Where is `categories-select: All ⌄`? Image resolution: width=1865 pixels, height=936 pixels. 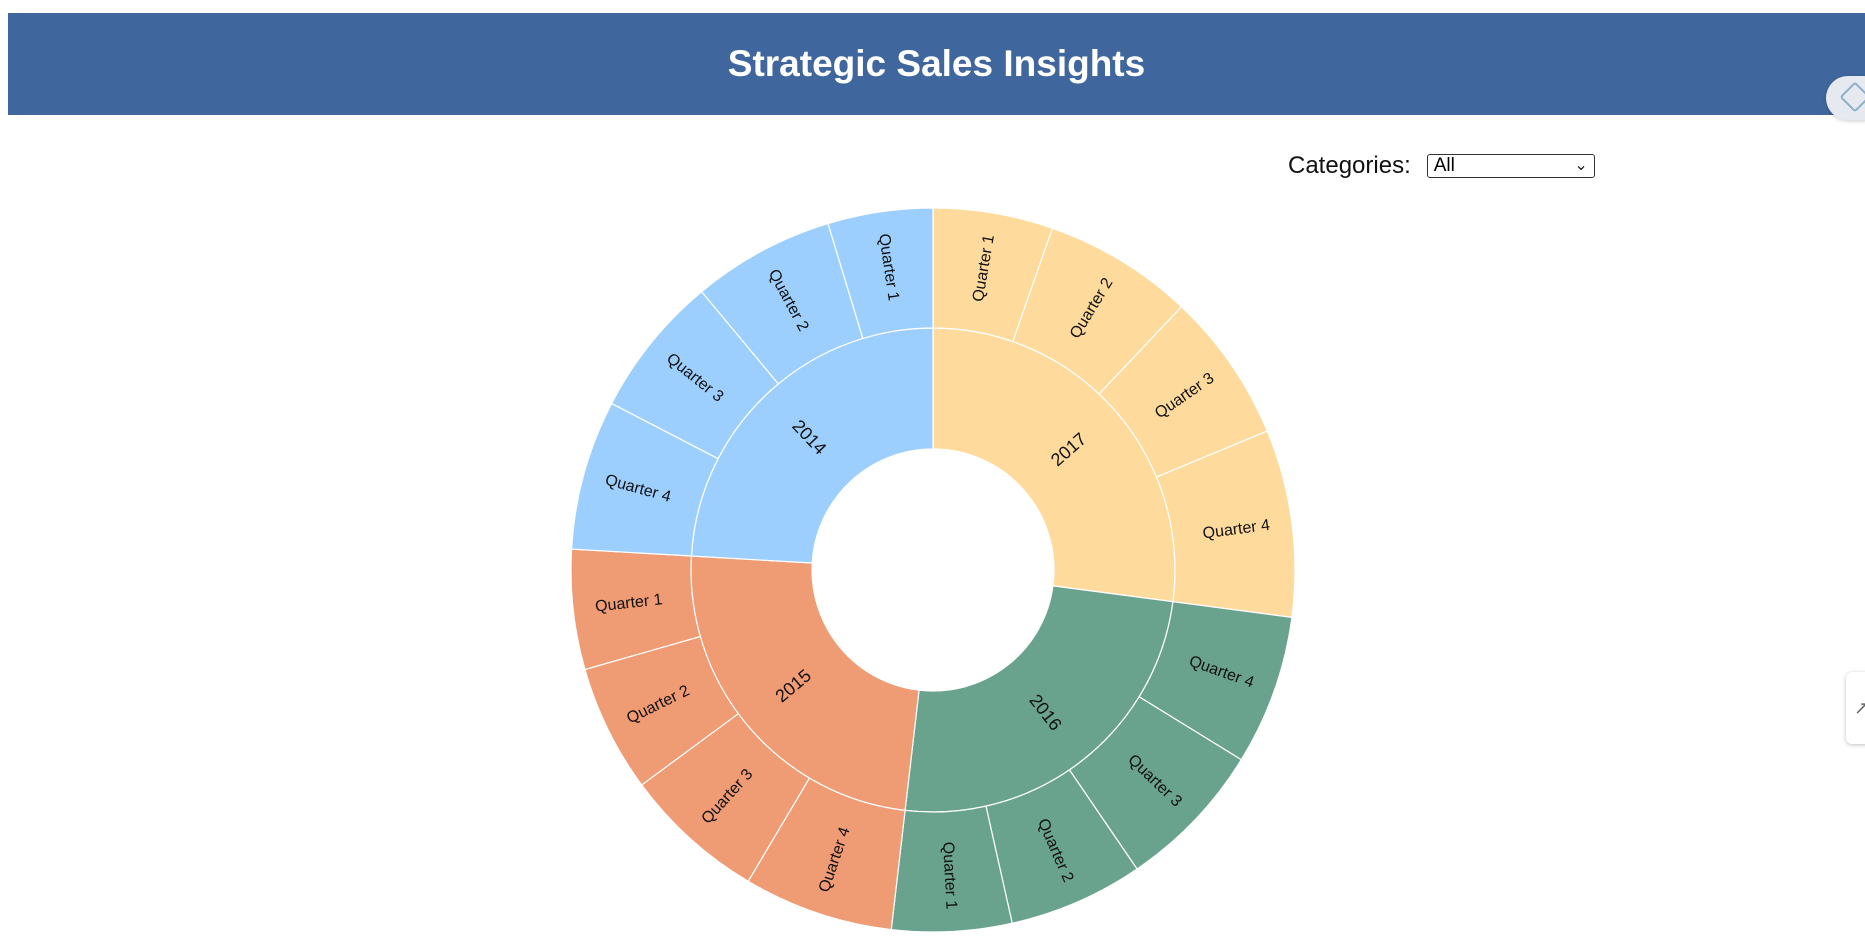
categories-select: All ⌄ is located at coordinates (1510, 166).